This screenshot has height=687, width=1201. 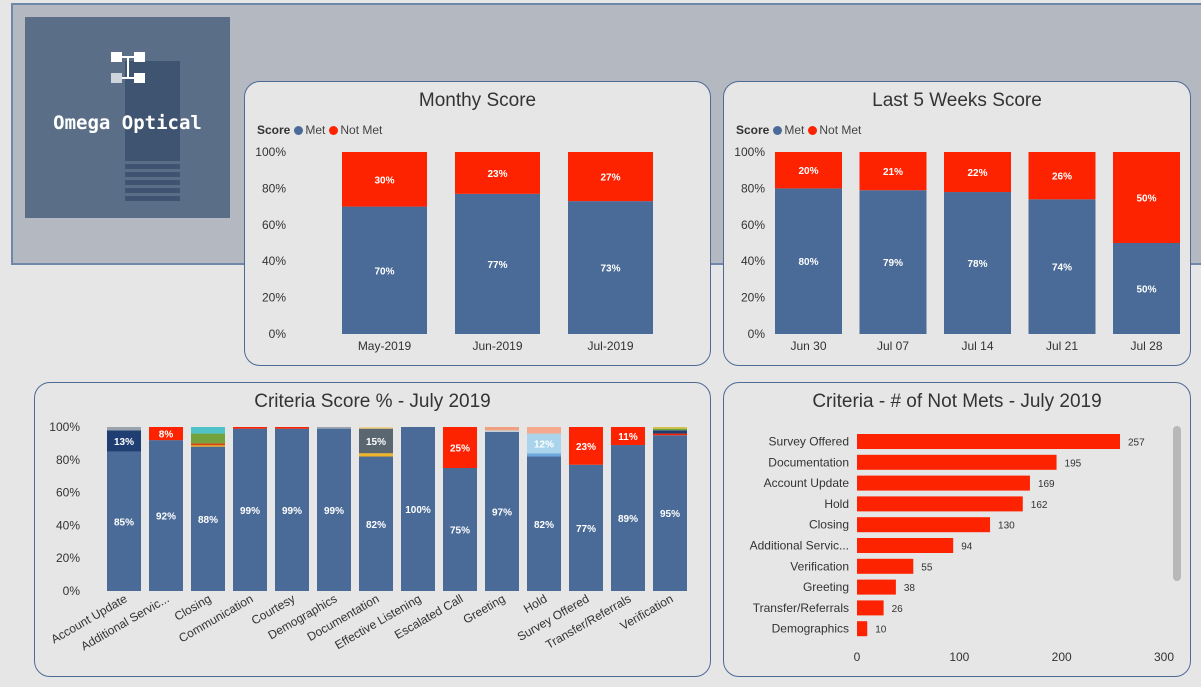 What do you see at coordinates (977, 264) in the screenshot?
I see `data-label-met: 78%` at bounding box center [977, 264].